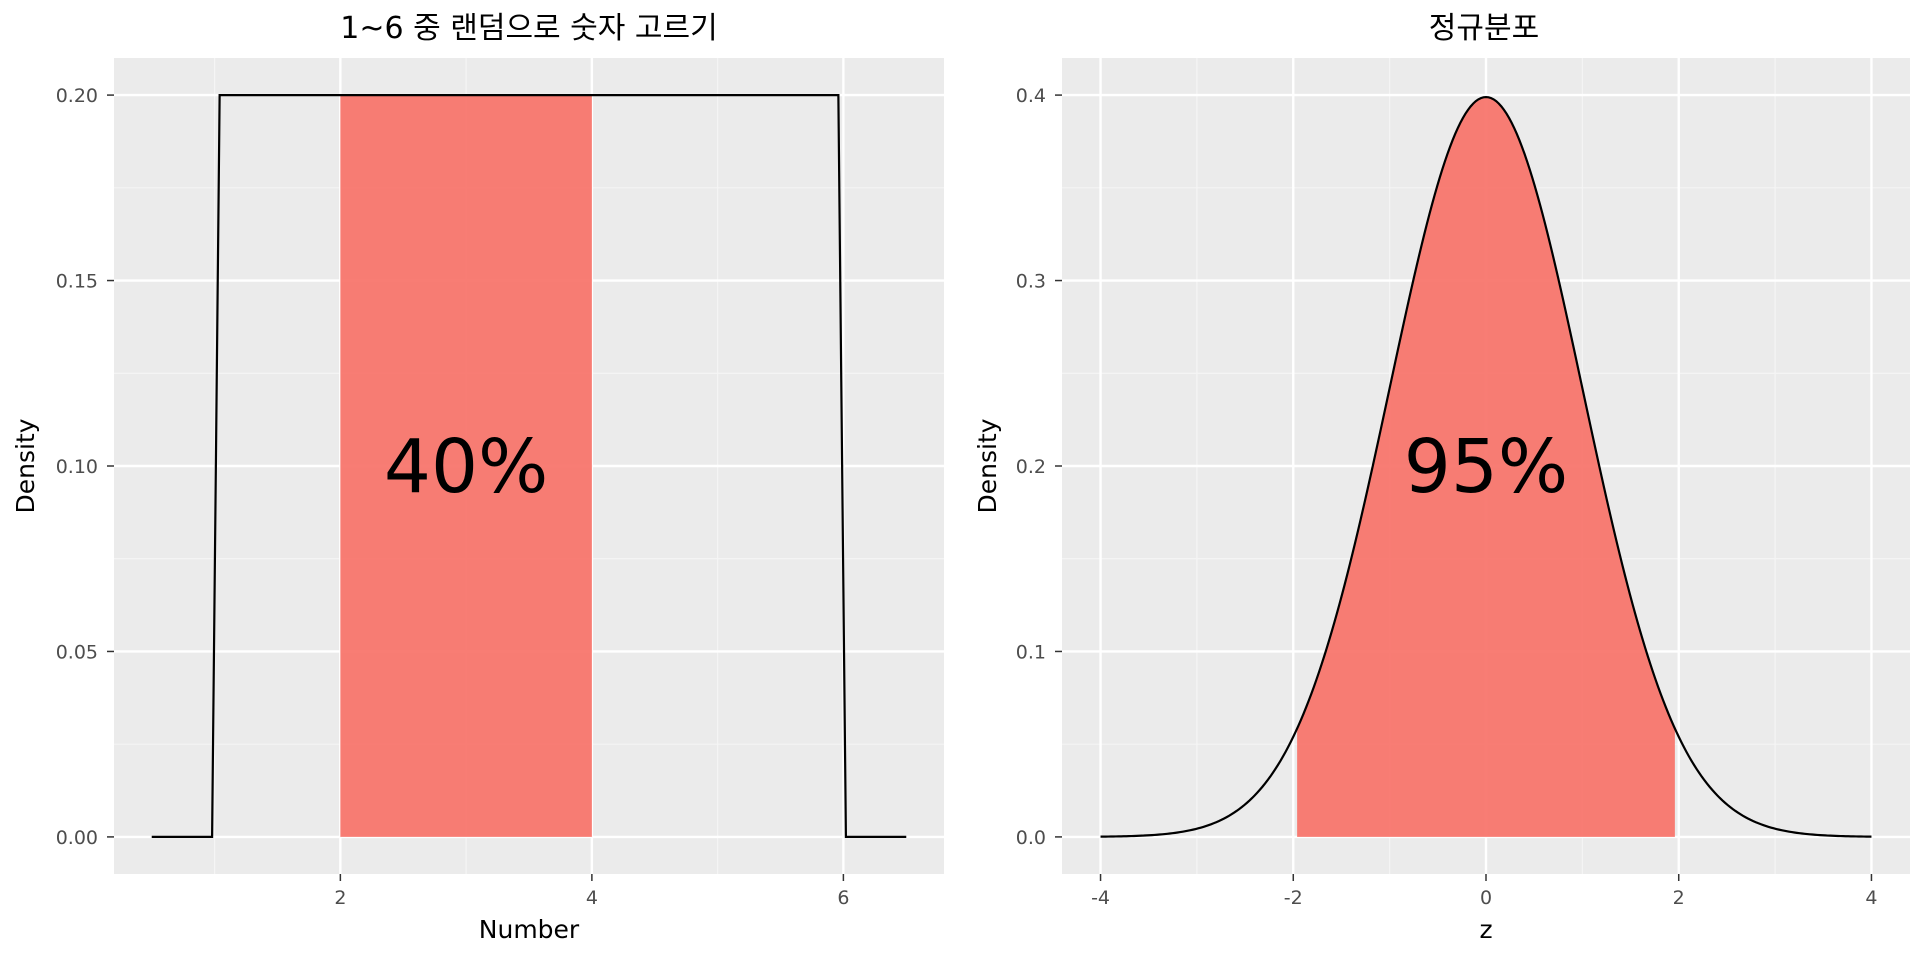 The height and width of the screenshot is (960, 1920). I want to click on y-tick-label: 0.00, so click(77, 838).